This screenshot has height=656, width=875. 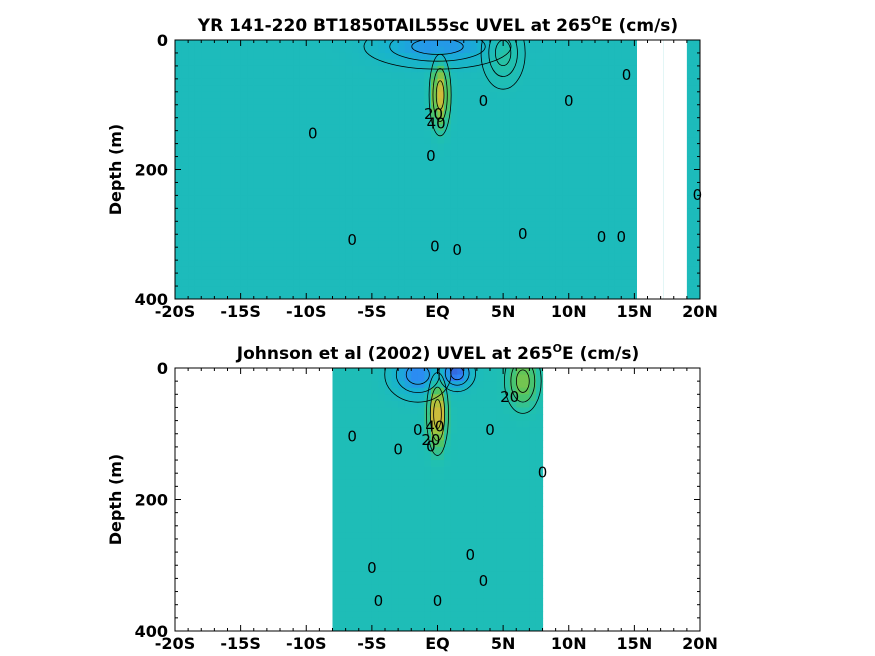 What do you see at coordinates (650, 169) in the screenshot?
I see `missing-data-region` at bounding box center [650, 169].